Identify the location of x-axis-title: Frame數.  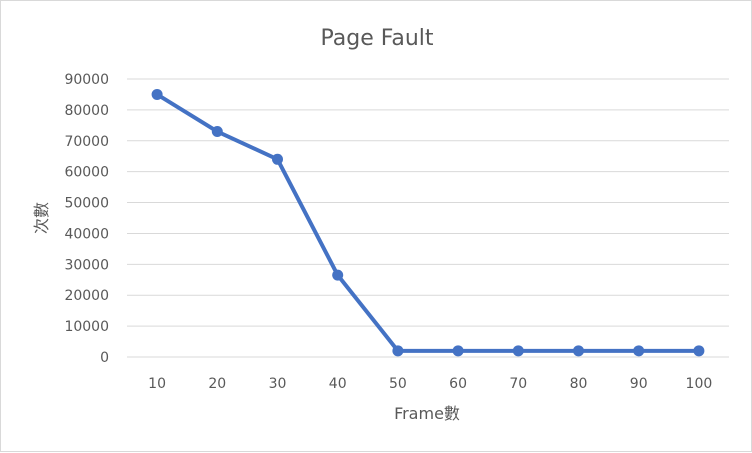
(427, 413).